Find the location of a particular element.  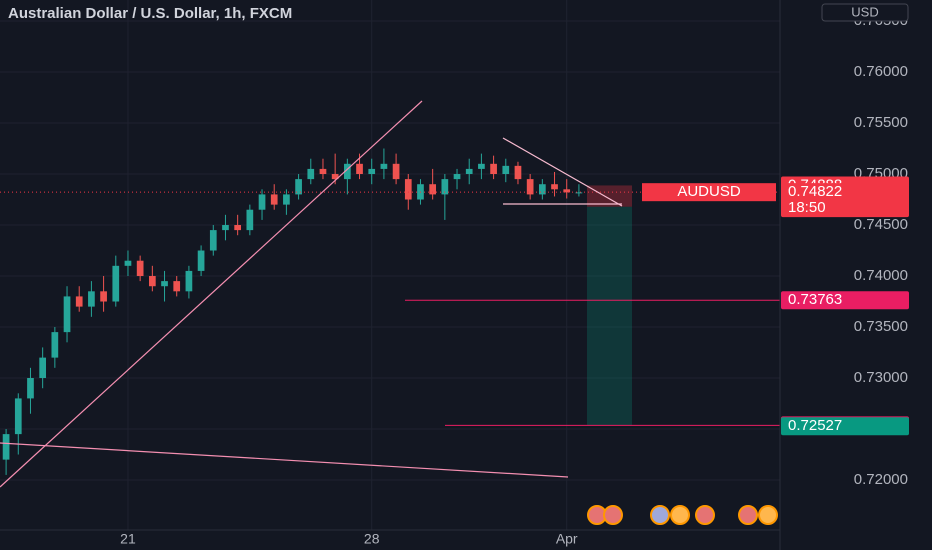

currency-label: USD is located at coordinates (864, 11).